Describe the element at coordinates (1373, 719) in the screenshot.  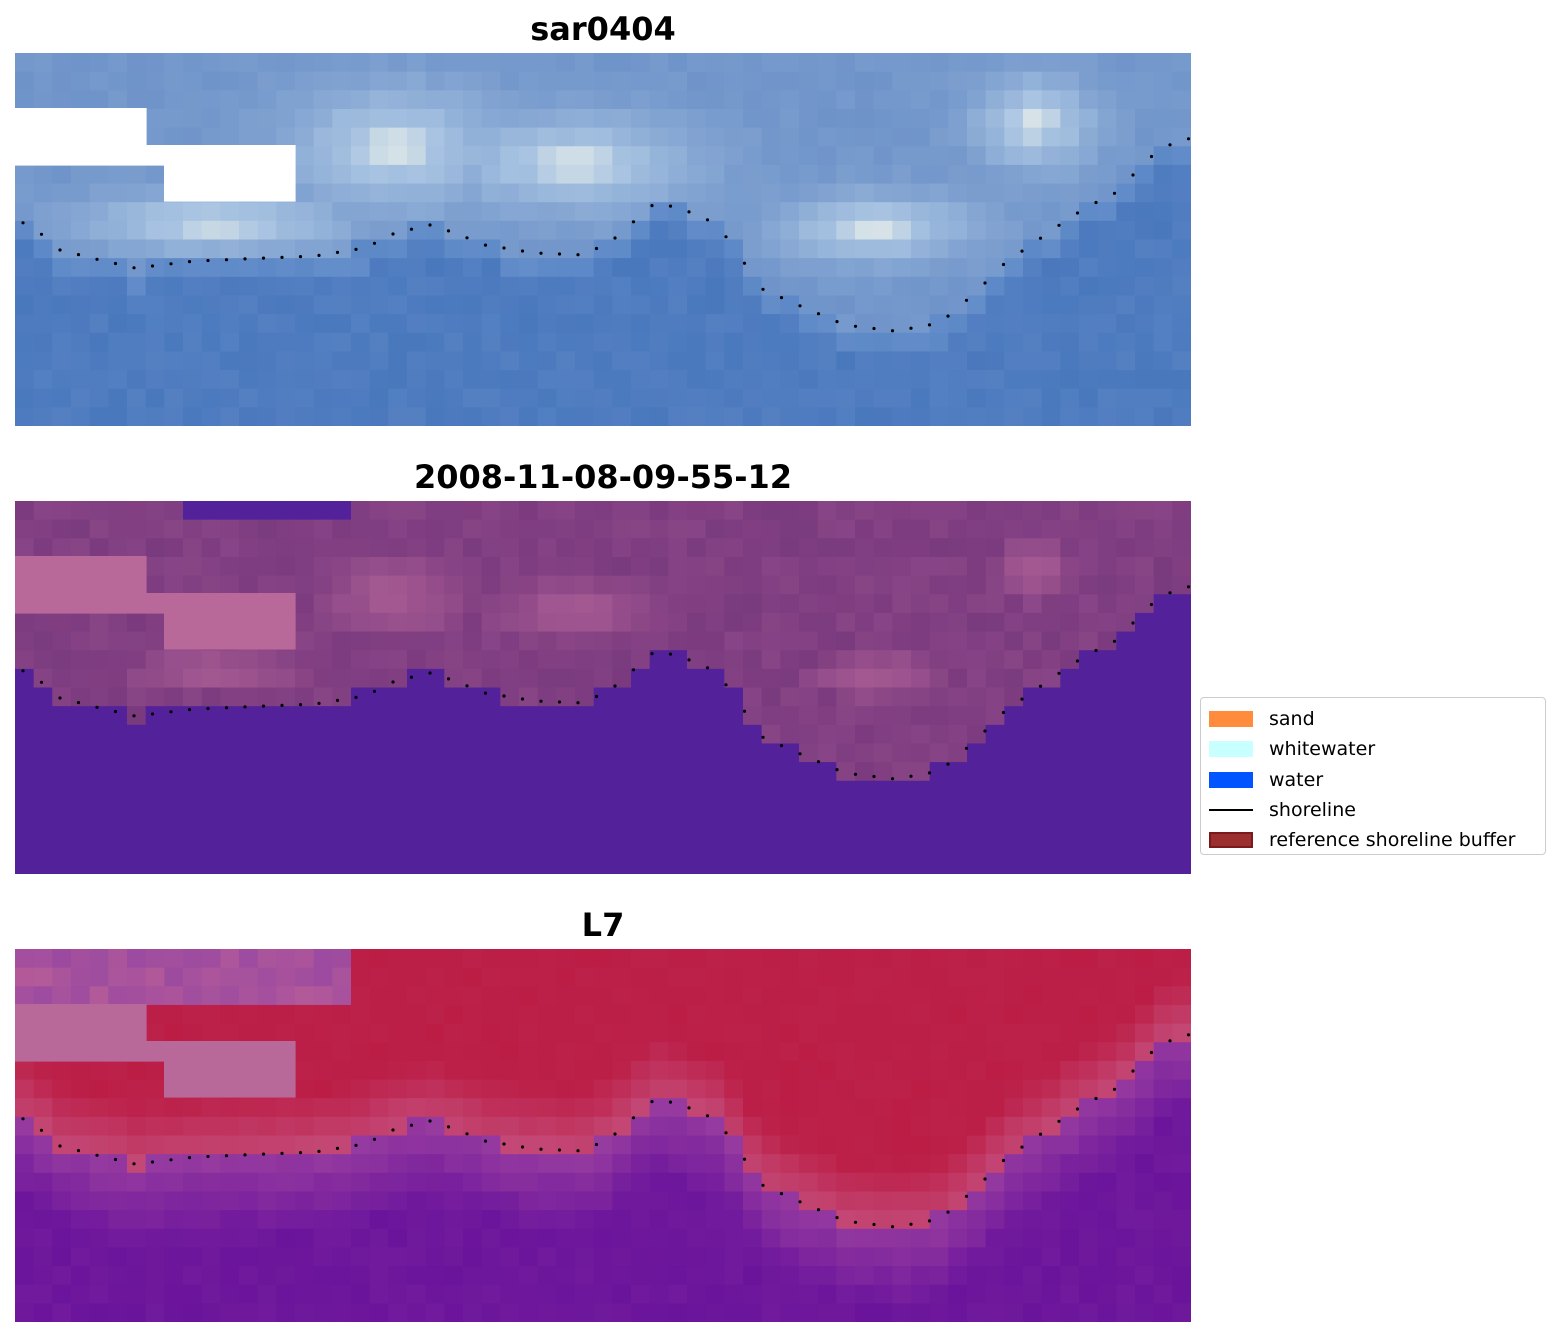
I see `legend-item-sand: sand` at that location.